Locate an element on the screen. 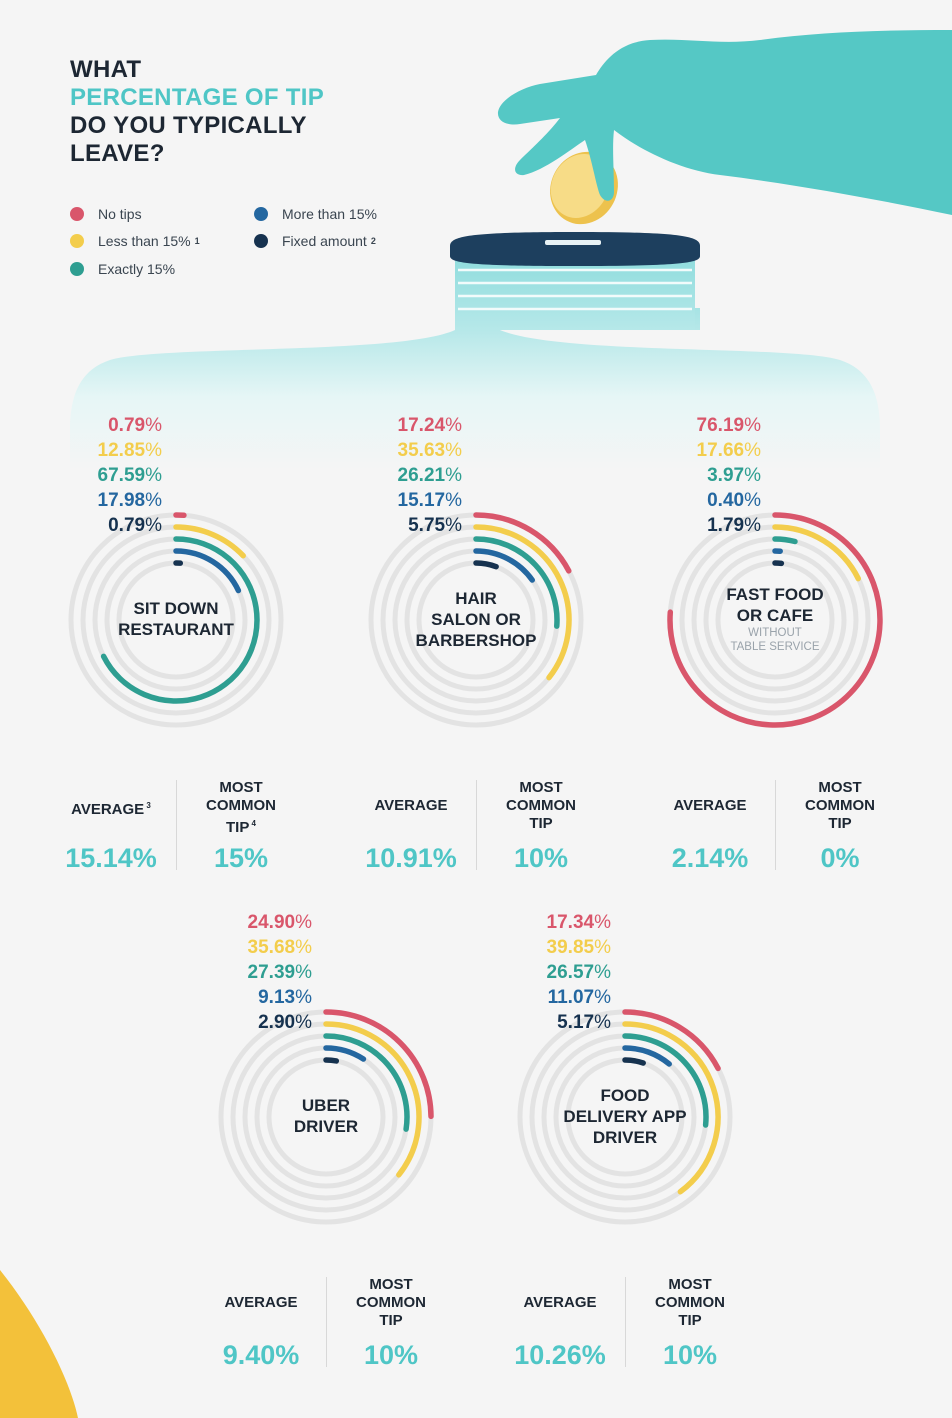  legend-label: Exactly 15% is located at coordinates (137, 269).